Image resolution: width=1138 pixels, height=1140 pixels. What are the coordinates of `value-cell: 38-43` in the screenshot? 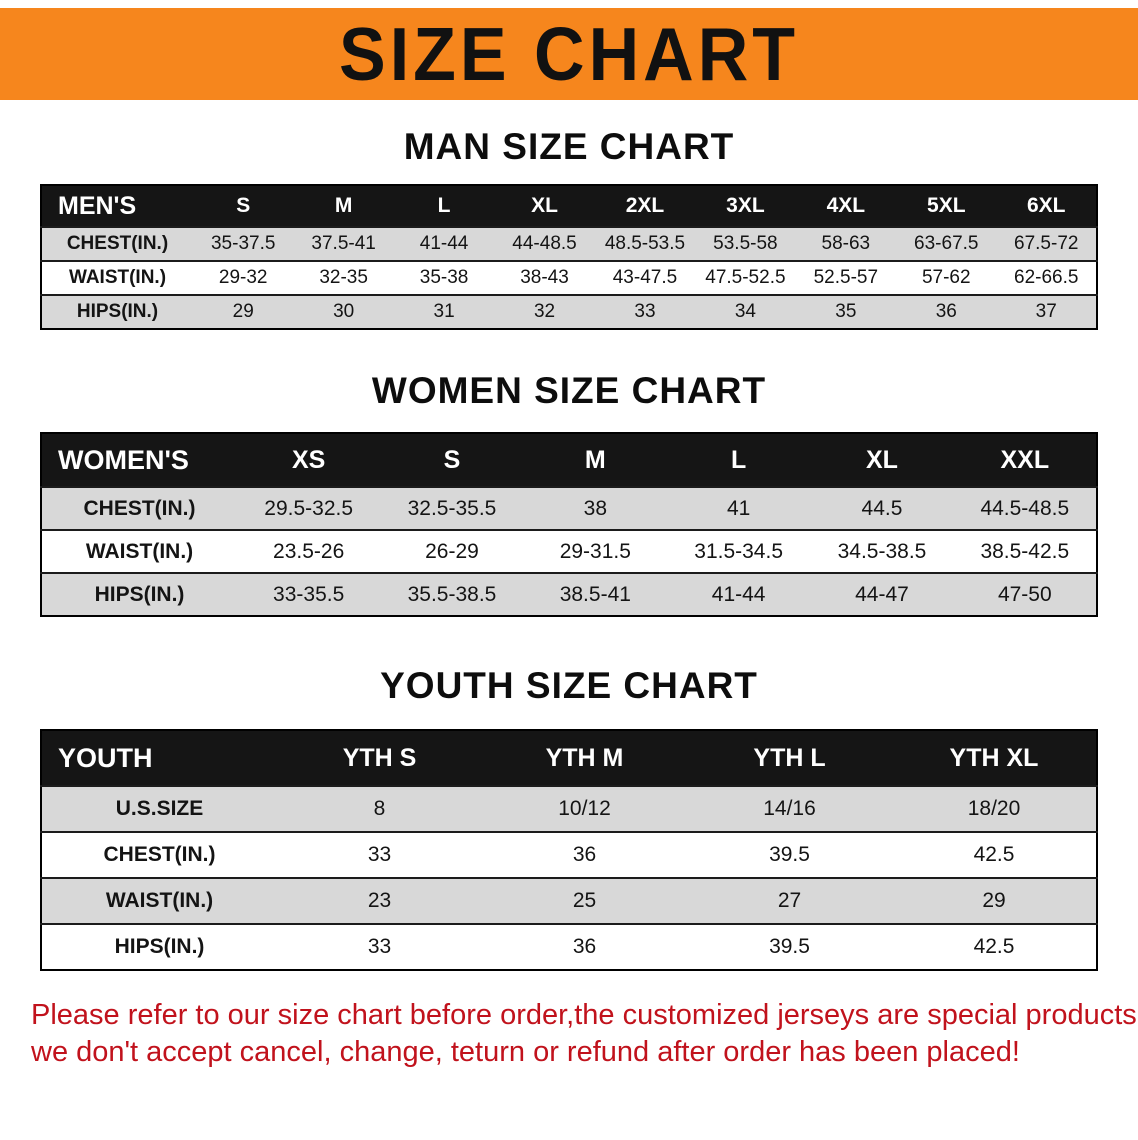 It's located at (544, 277).